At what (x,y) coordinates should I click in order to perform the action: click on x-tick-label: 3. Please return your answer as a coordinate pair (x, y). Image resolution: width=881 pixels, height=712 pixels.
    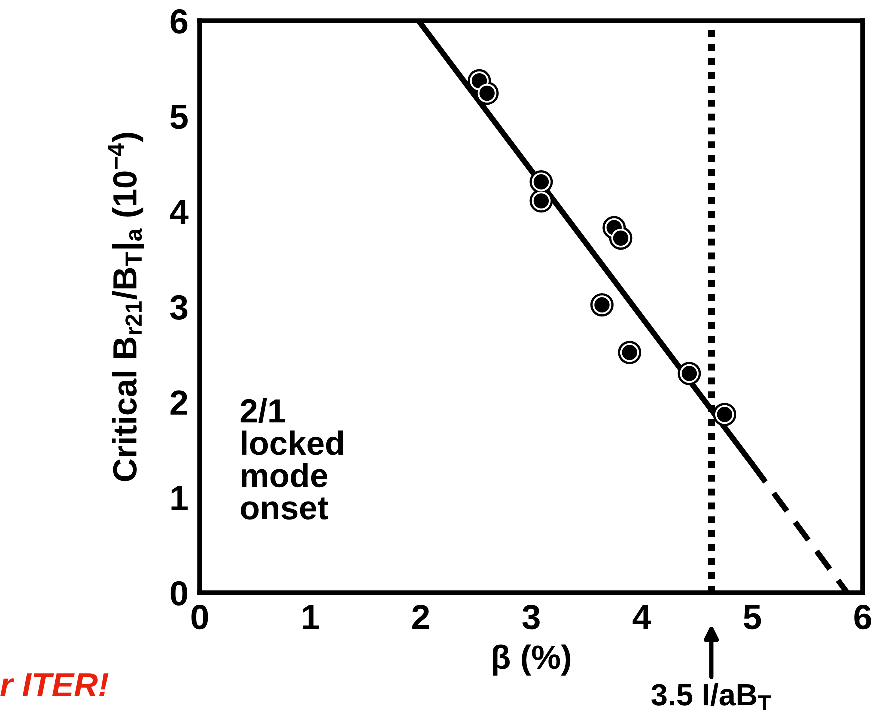
    Looking at the image, I should click on (531, 617).